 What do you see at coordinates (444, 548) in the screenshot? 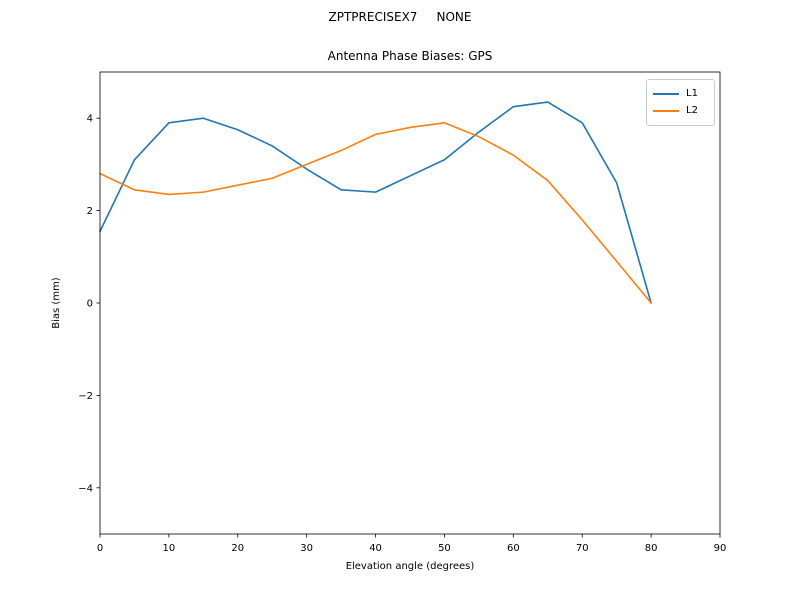
I see `x-tick-label: 50` at bounding box center [444, 548].